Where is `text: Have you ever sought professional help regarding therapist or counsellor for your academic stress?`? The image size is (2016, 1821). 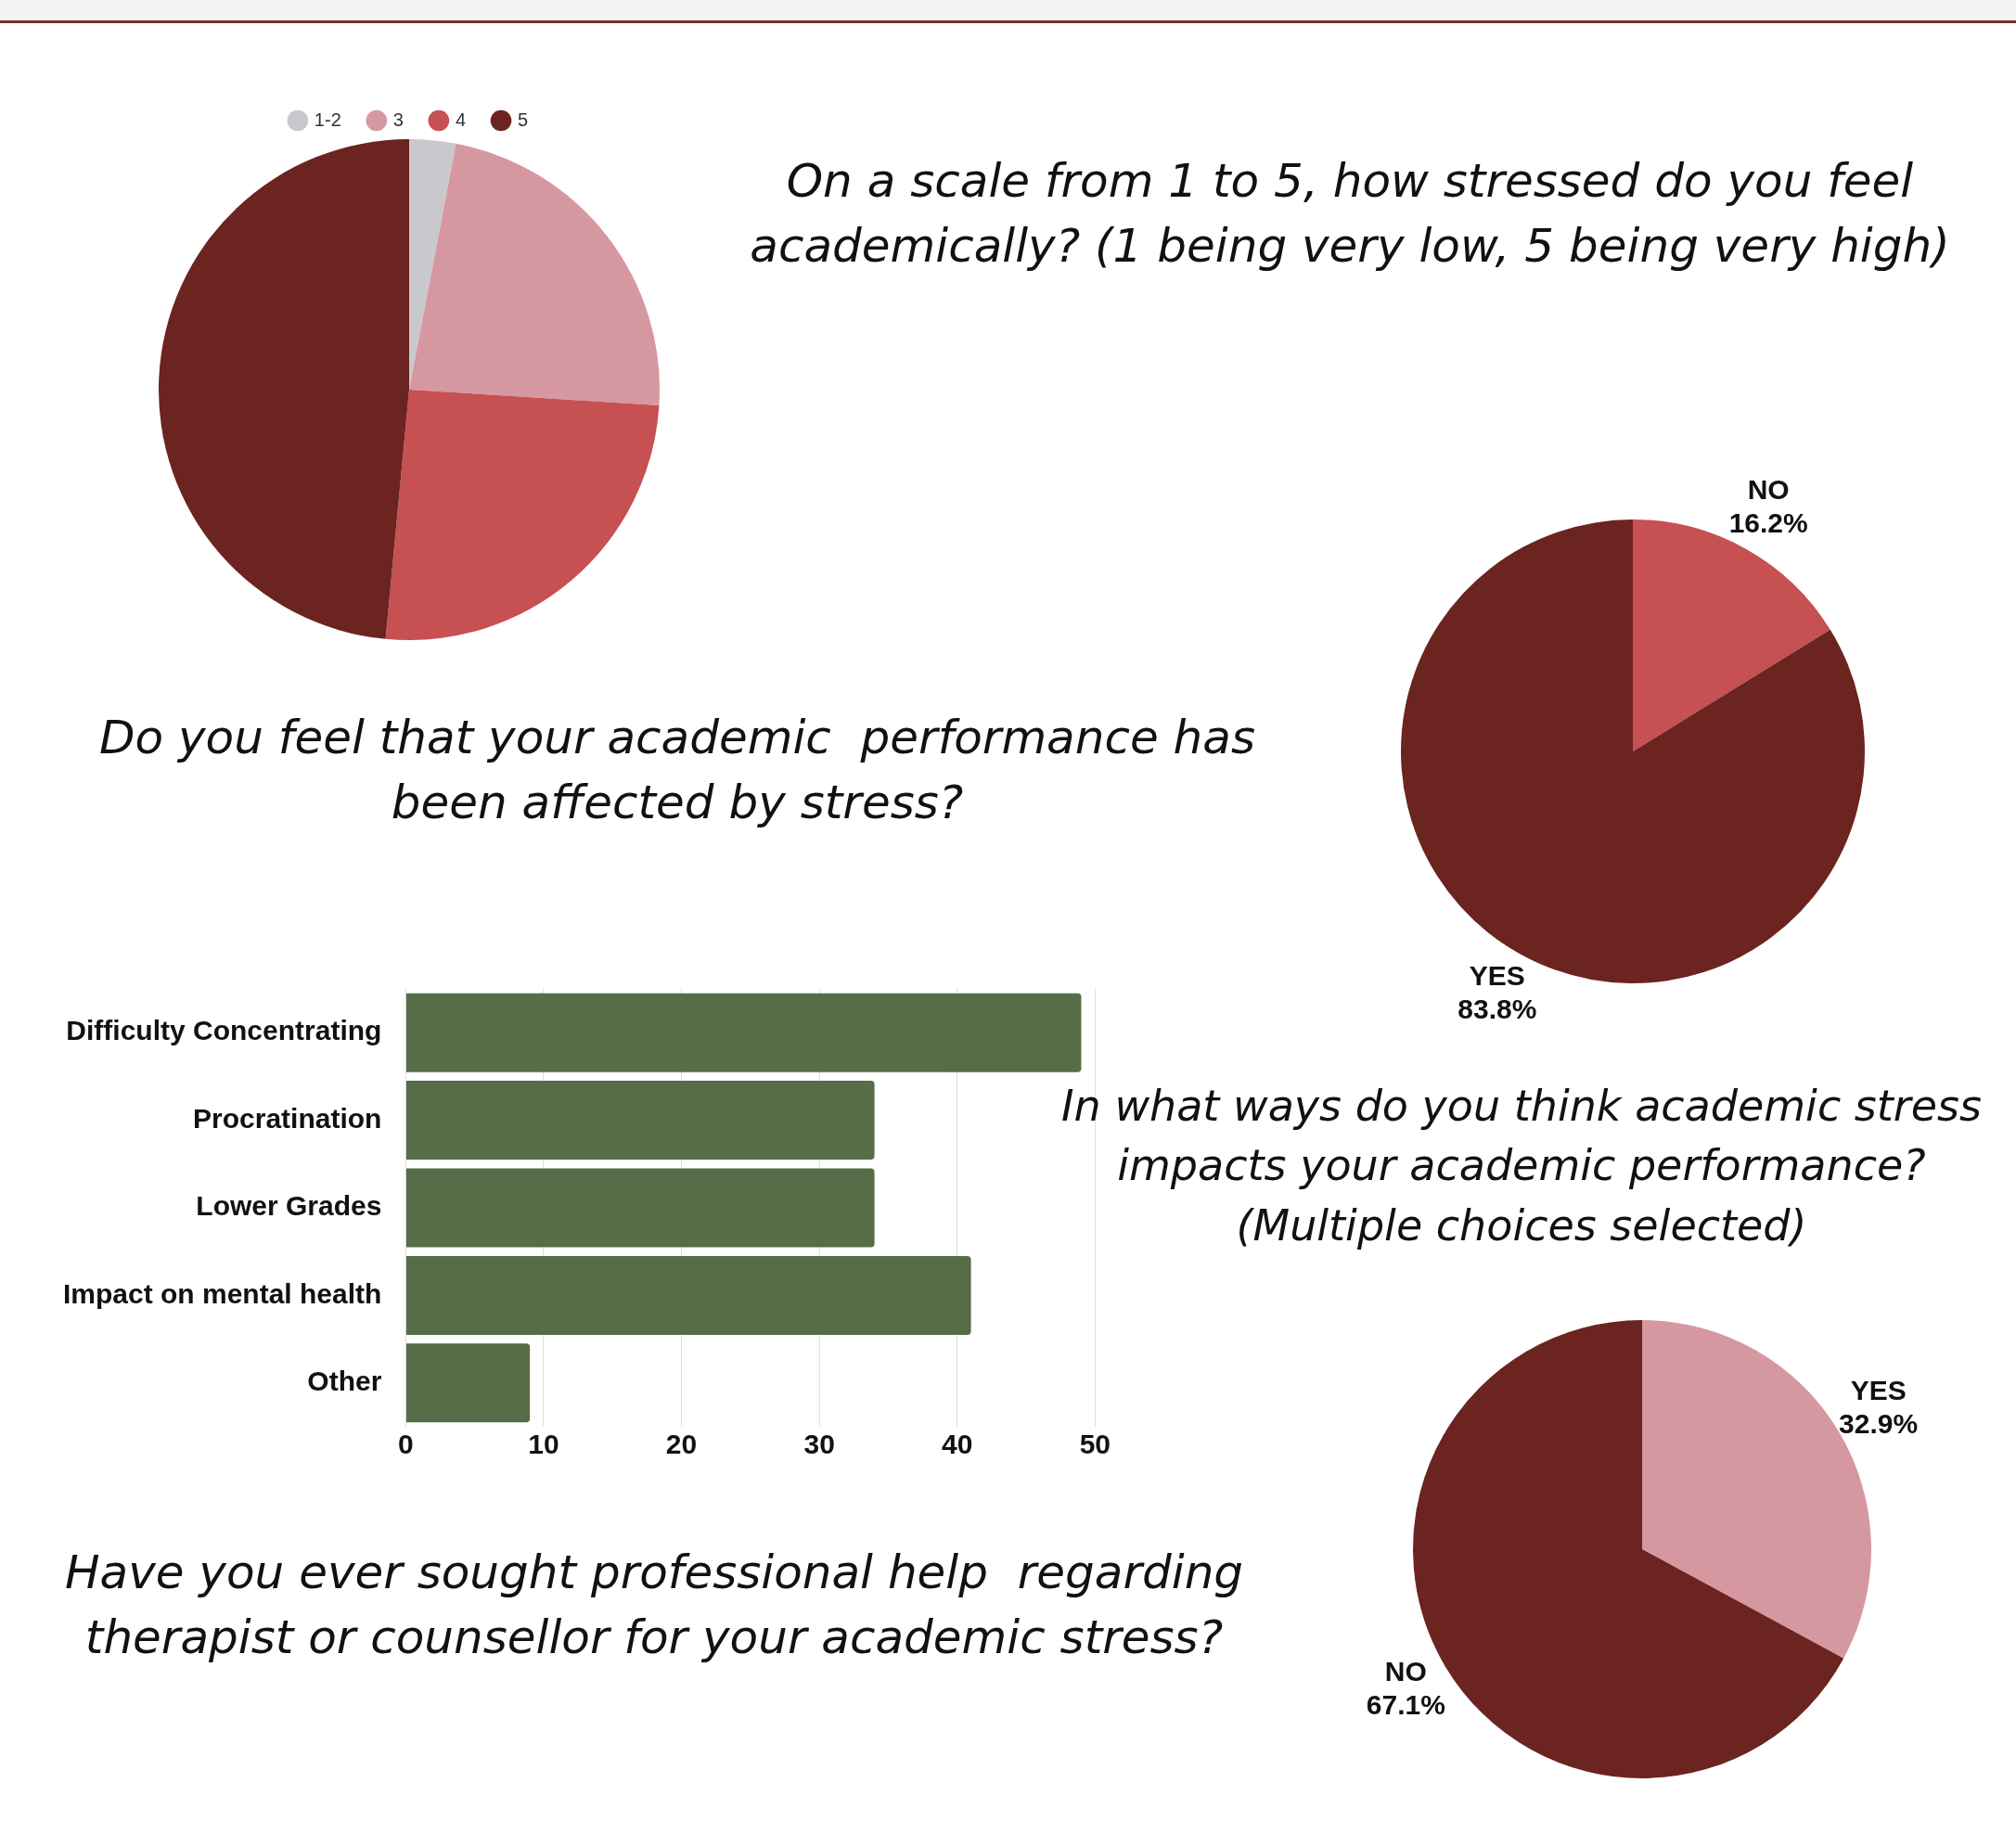 text: Have you ever sought professional help regarding therapist or counsellor for your academic stress? is located at coordinates (654, 1605).